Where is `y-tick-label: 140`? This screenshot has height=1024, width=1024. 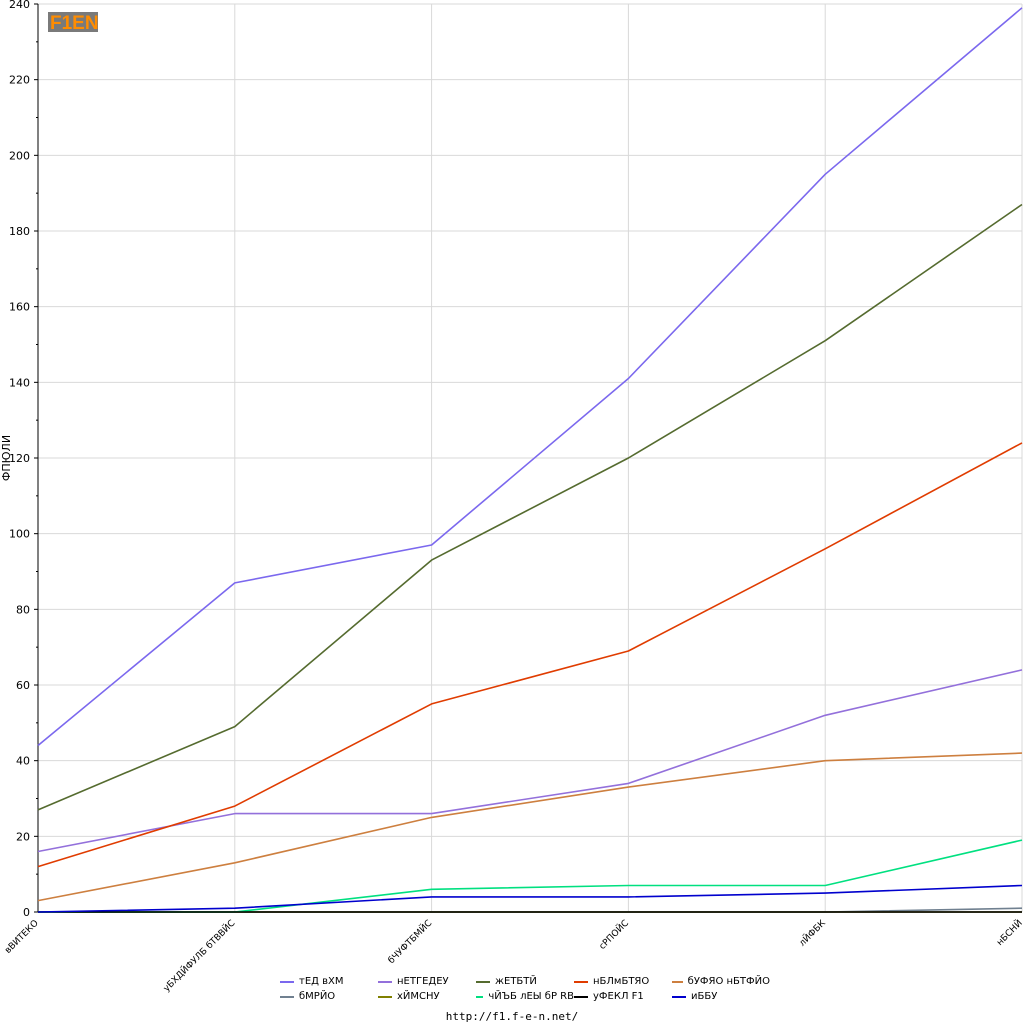 y-tick-label: 140 is located at coordinates (19, 382).